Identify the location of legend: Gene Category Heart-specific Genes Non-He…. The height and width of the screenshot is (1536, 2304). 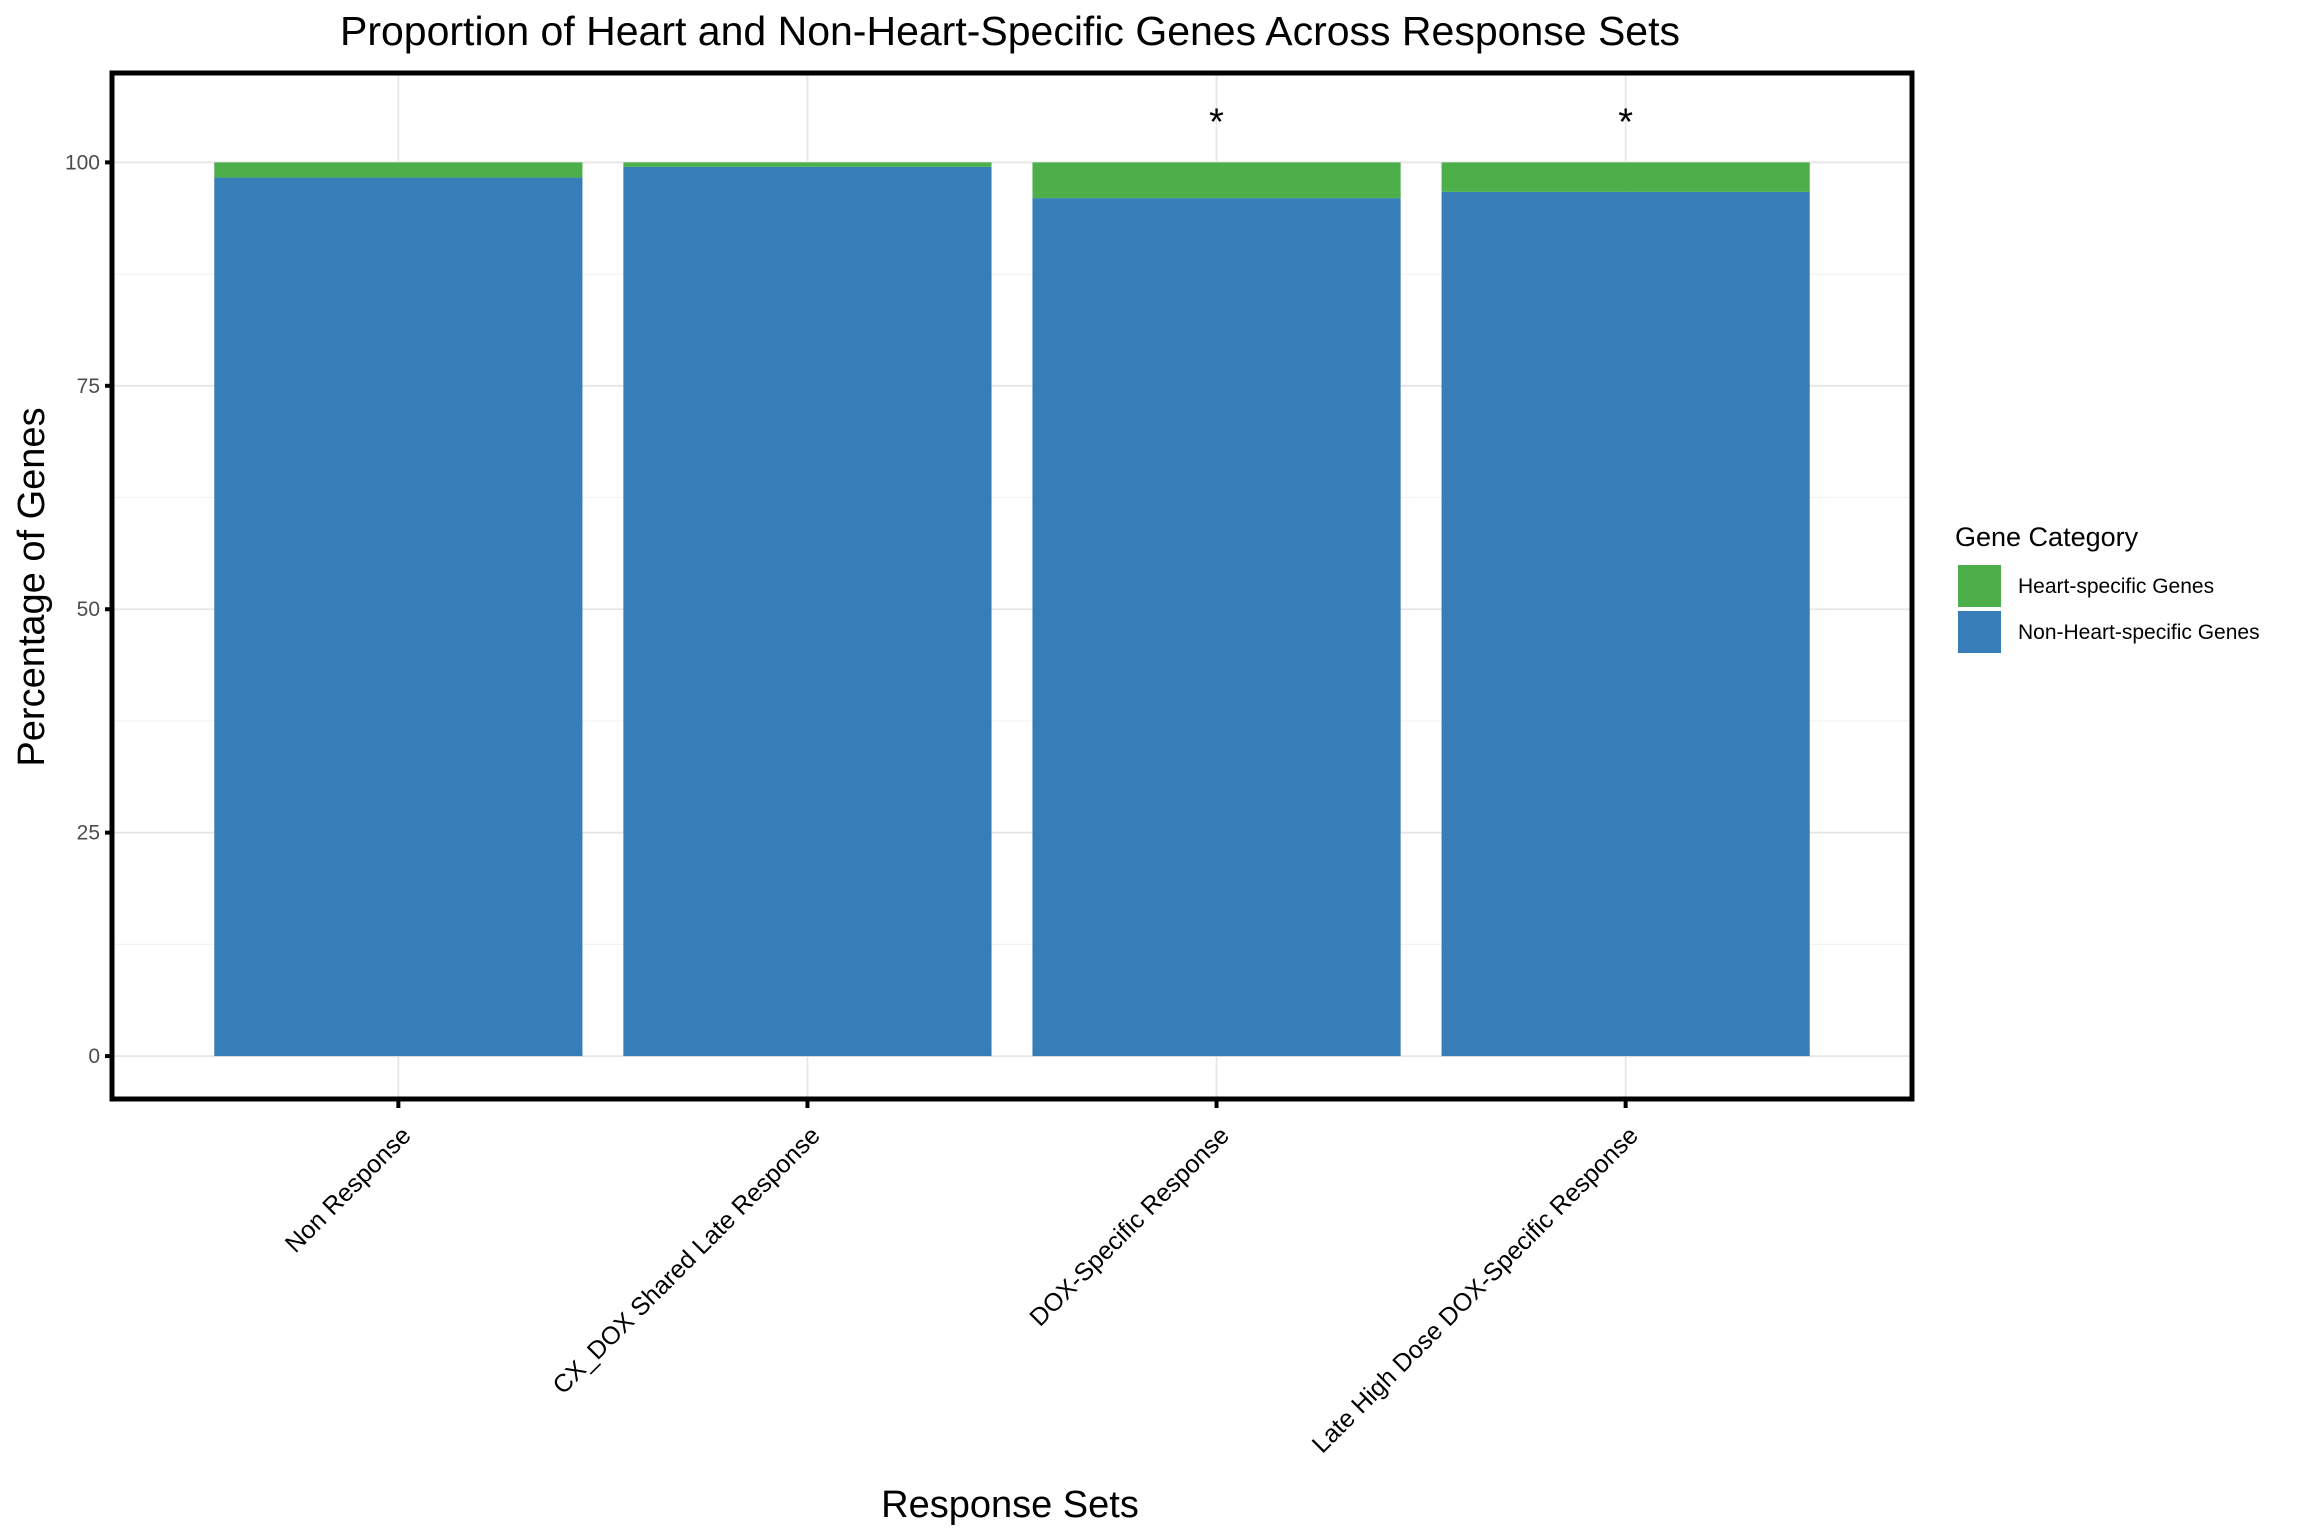
(2107, 587).